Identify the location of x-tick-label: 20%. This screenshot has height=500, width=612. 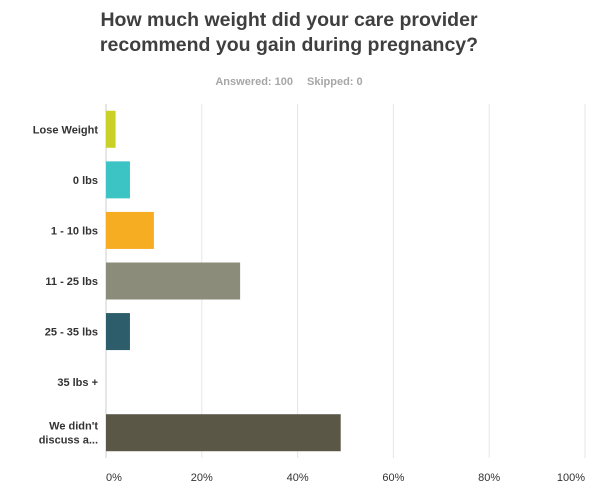
(202, 478).